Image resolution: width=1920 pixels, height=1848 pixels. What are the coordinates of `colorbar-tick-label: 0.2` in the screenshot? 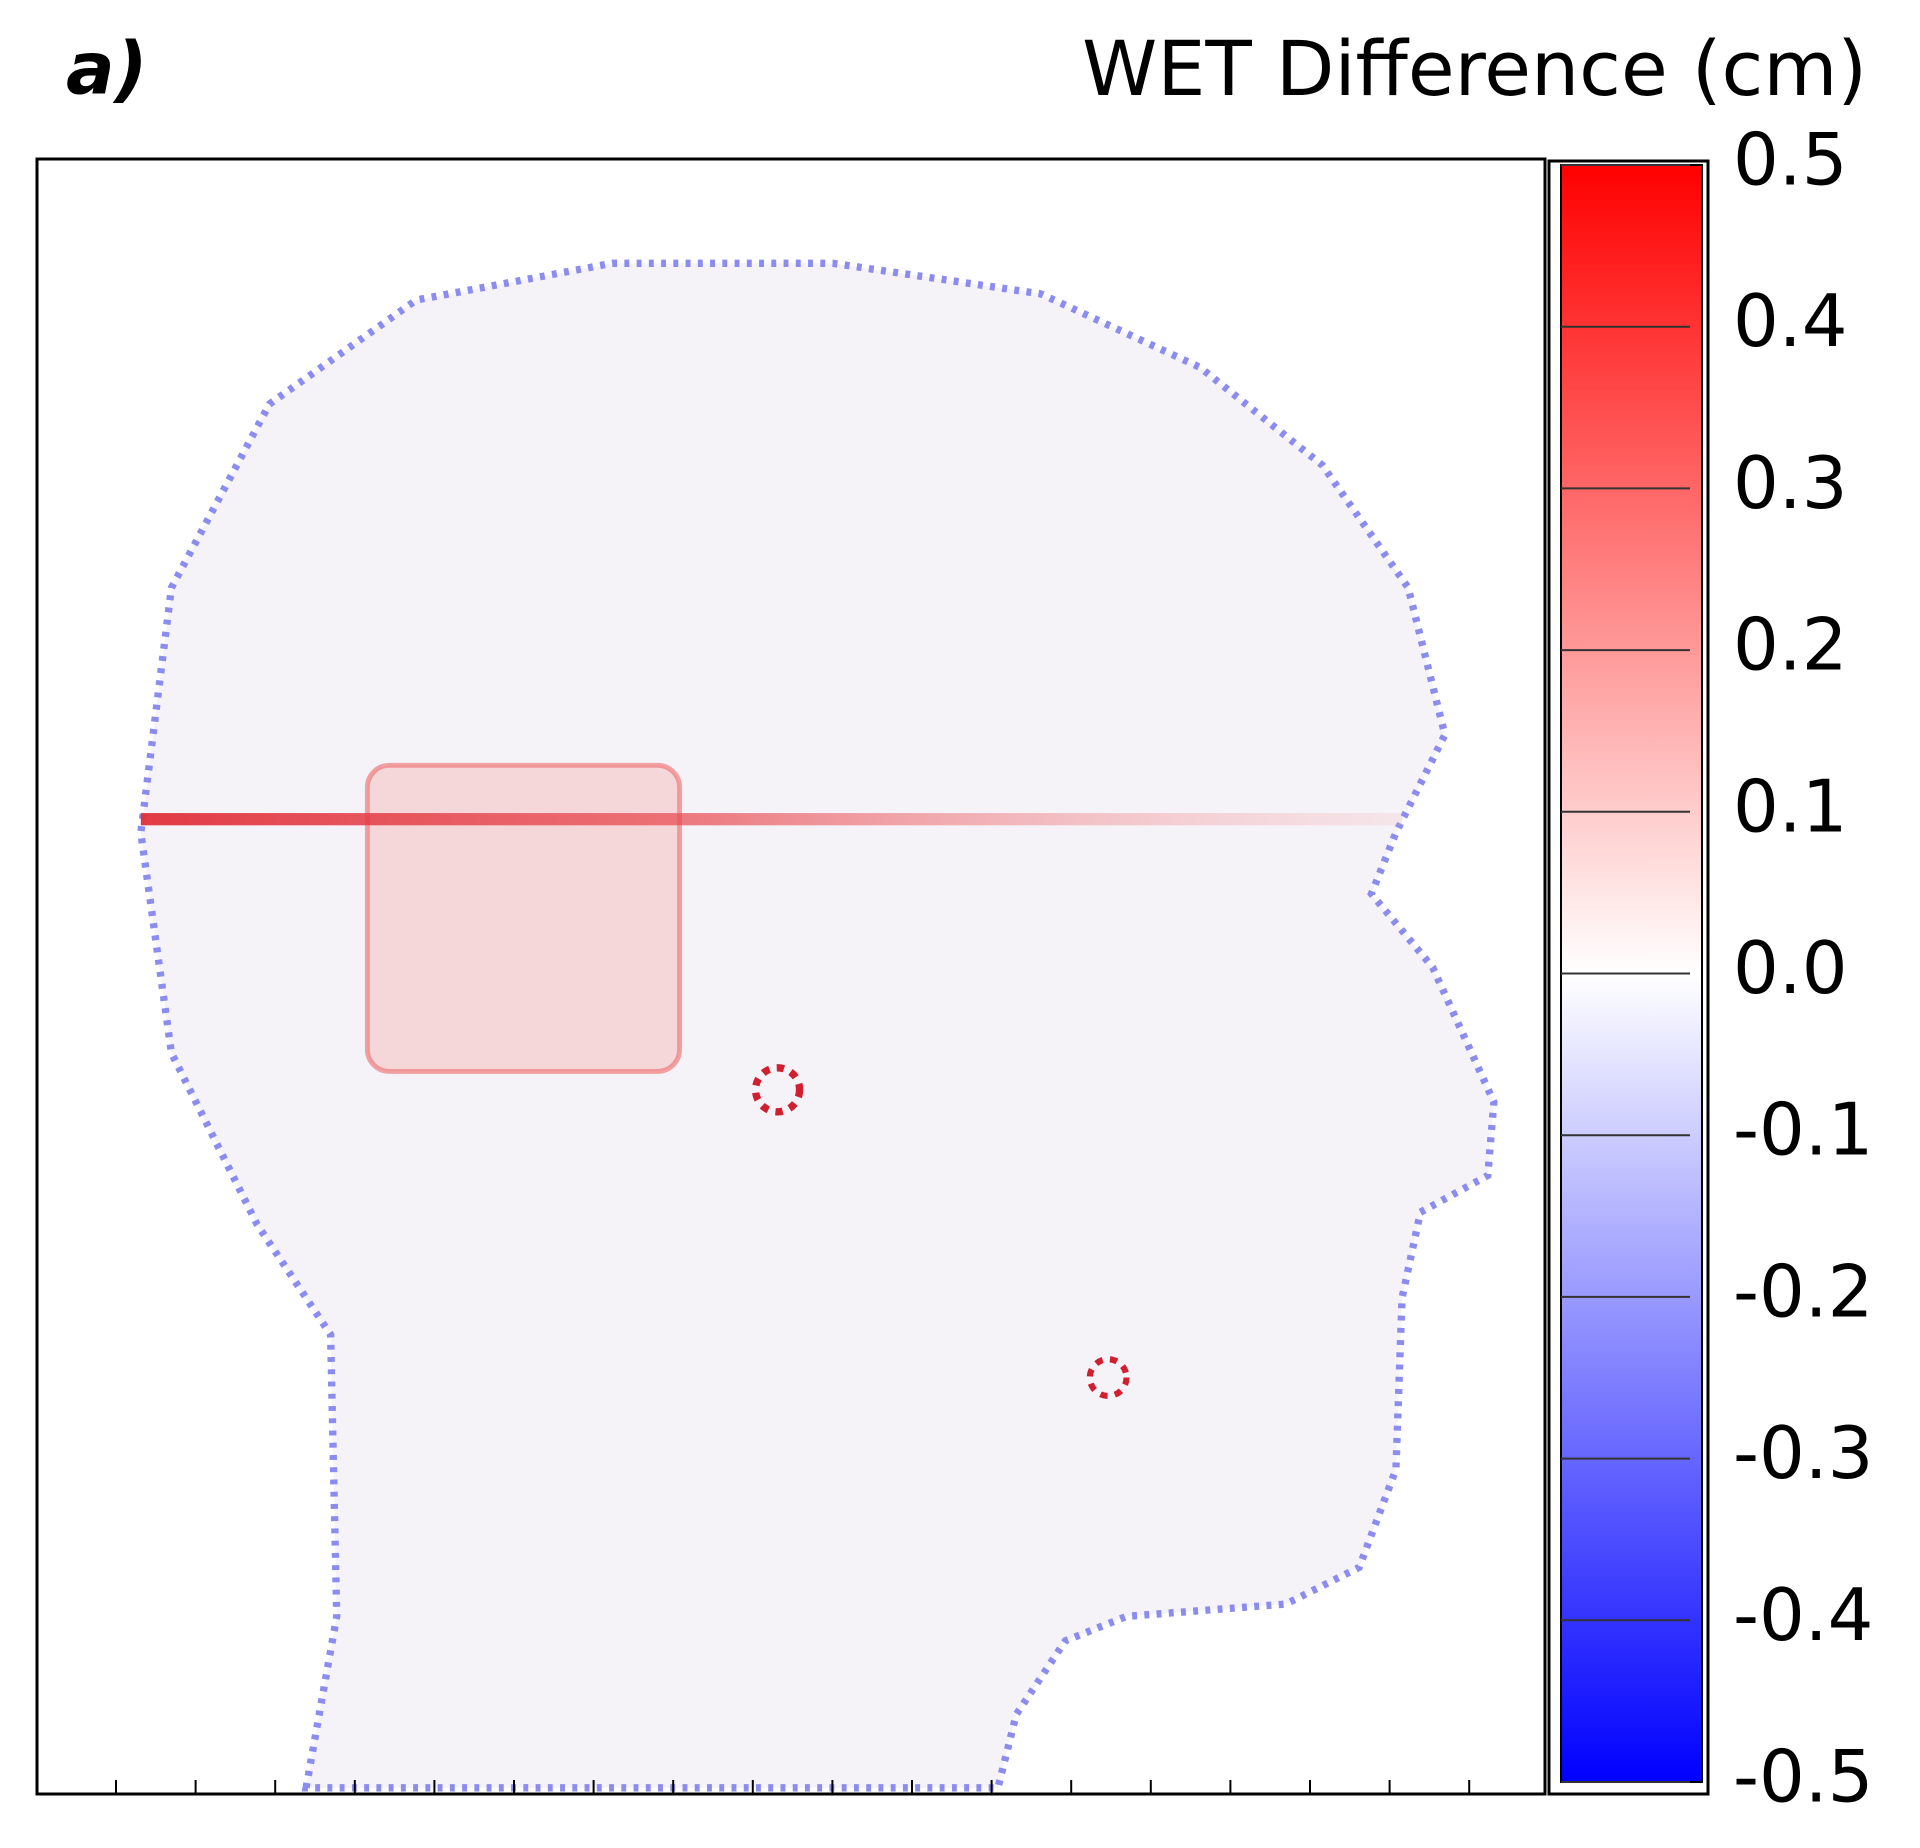 It's located at (1790, 645).